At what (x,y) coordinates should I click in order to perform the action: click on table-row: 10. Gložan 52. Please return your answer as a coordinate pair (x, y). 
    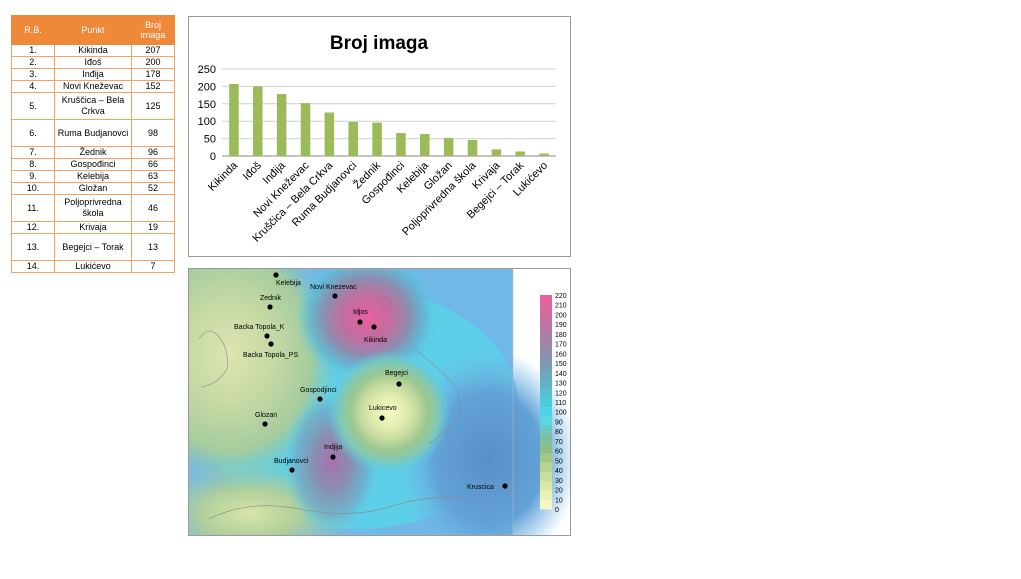
    Looking at the image, I should click on (93, 188).